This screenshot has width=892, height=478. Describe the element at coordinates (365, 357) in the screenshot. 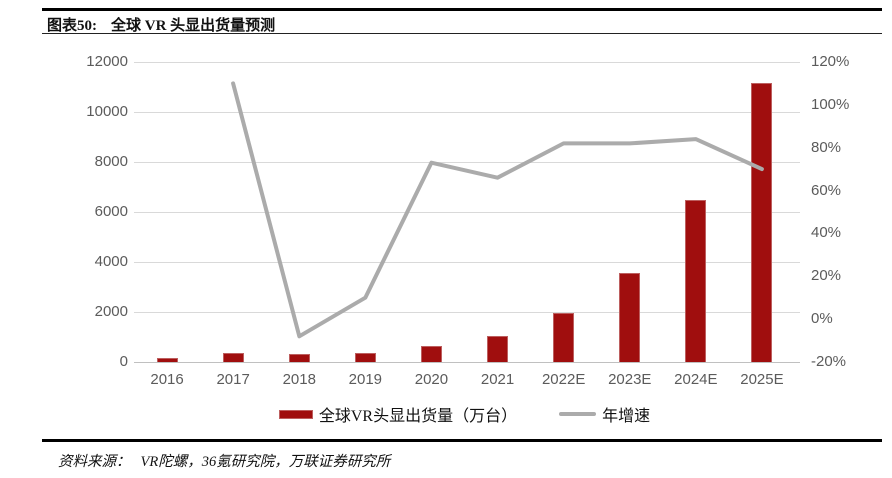

I see `bar-2019` at that location.